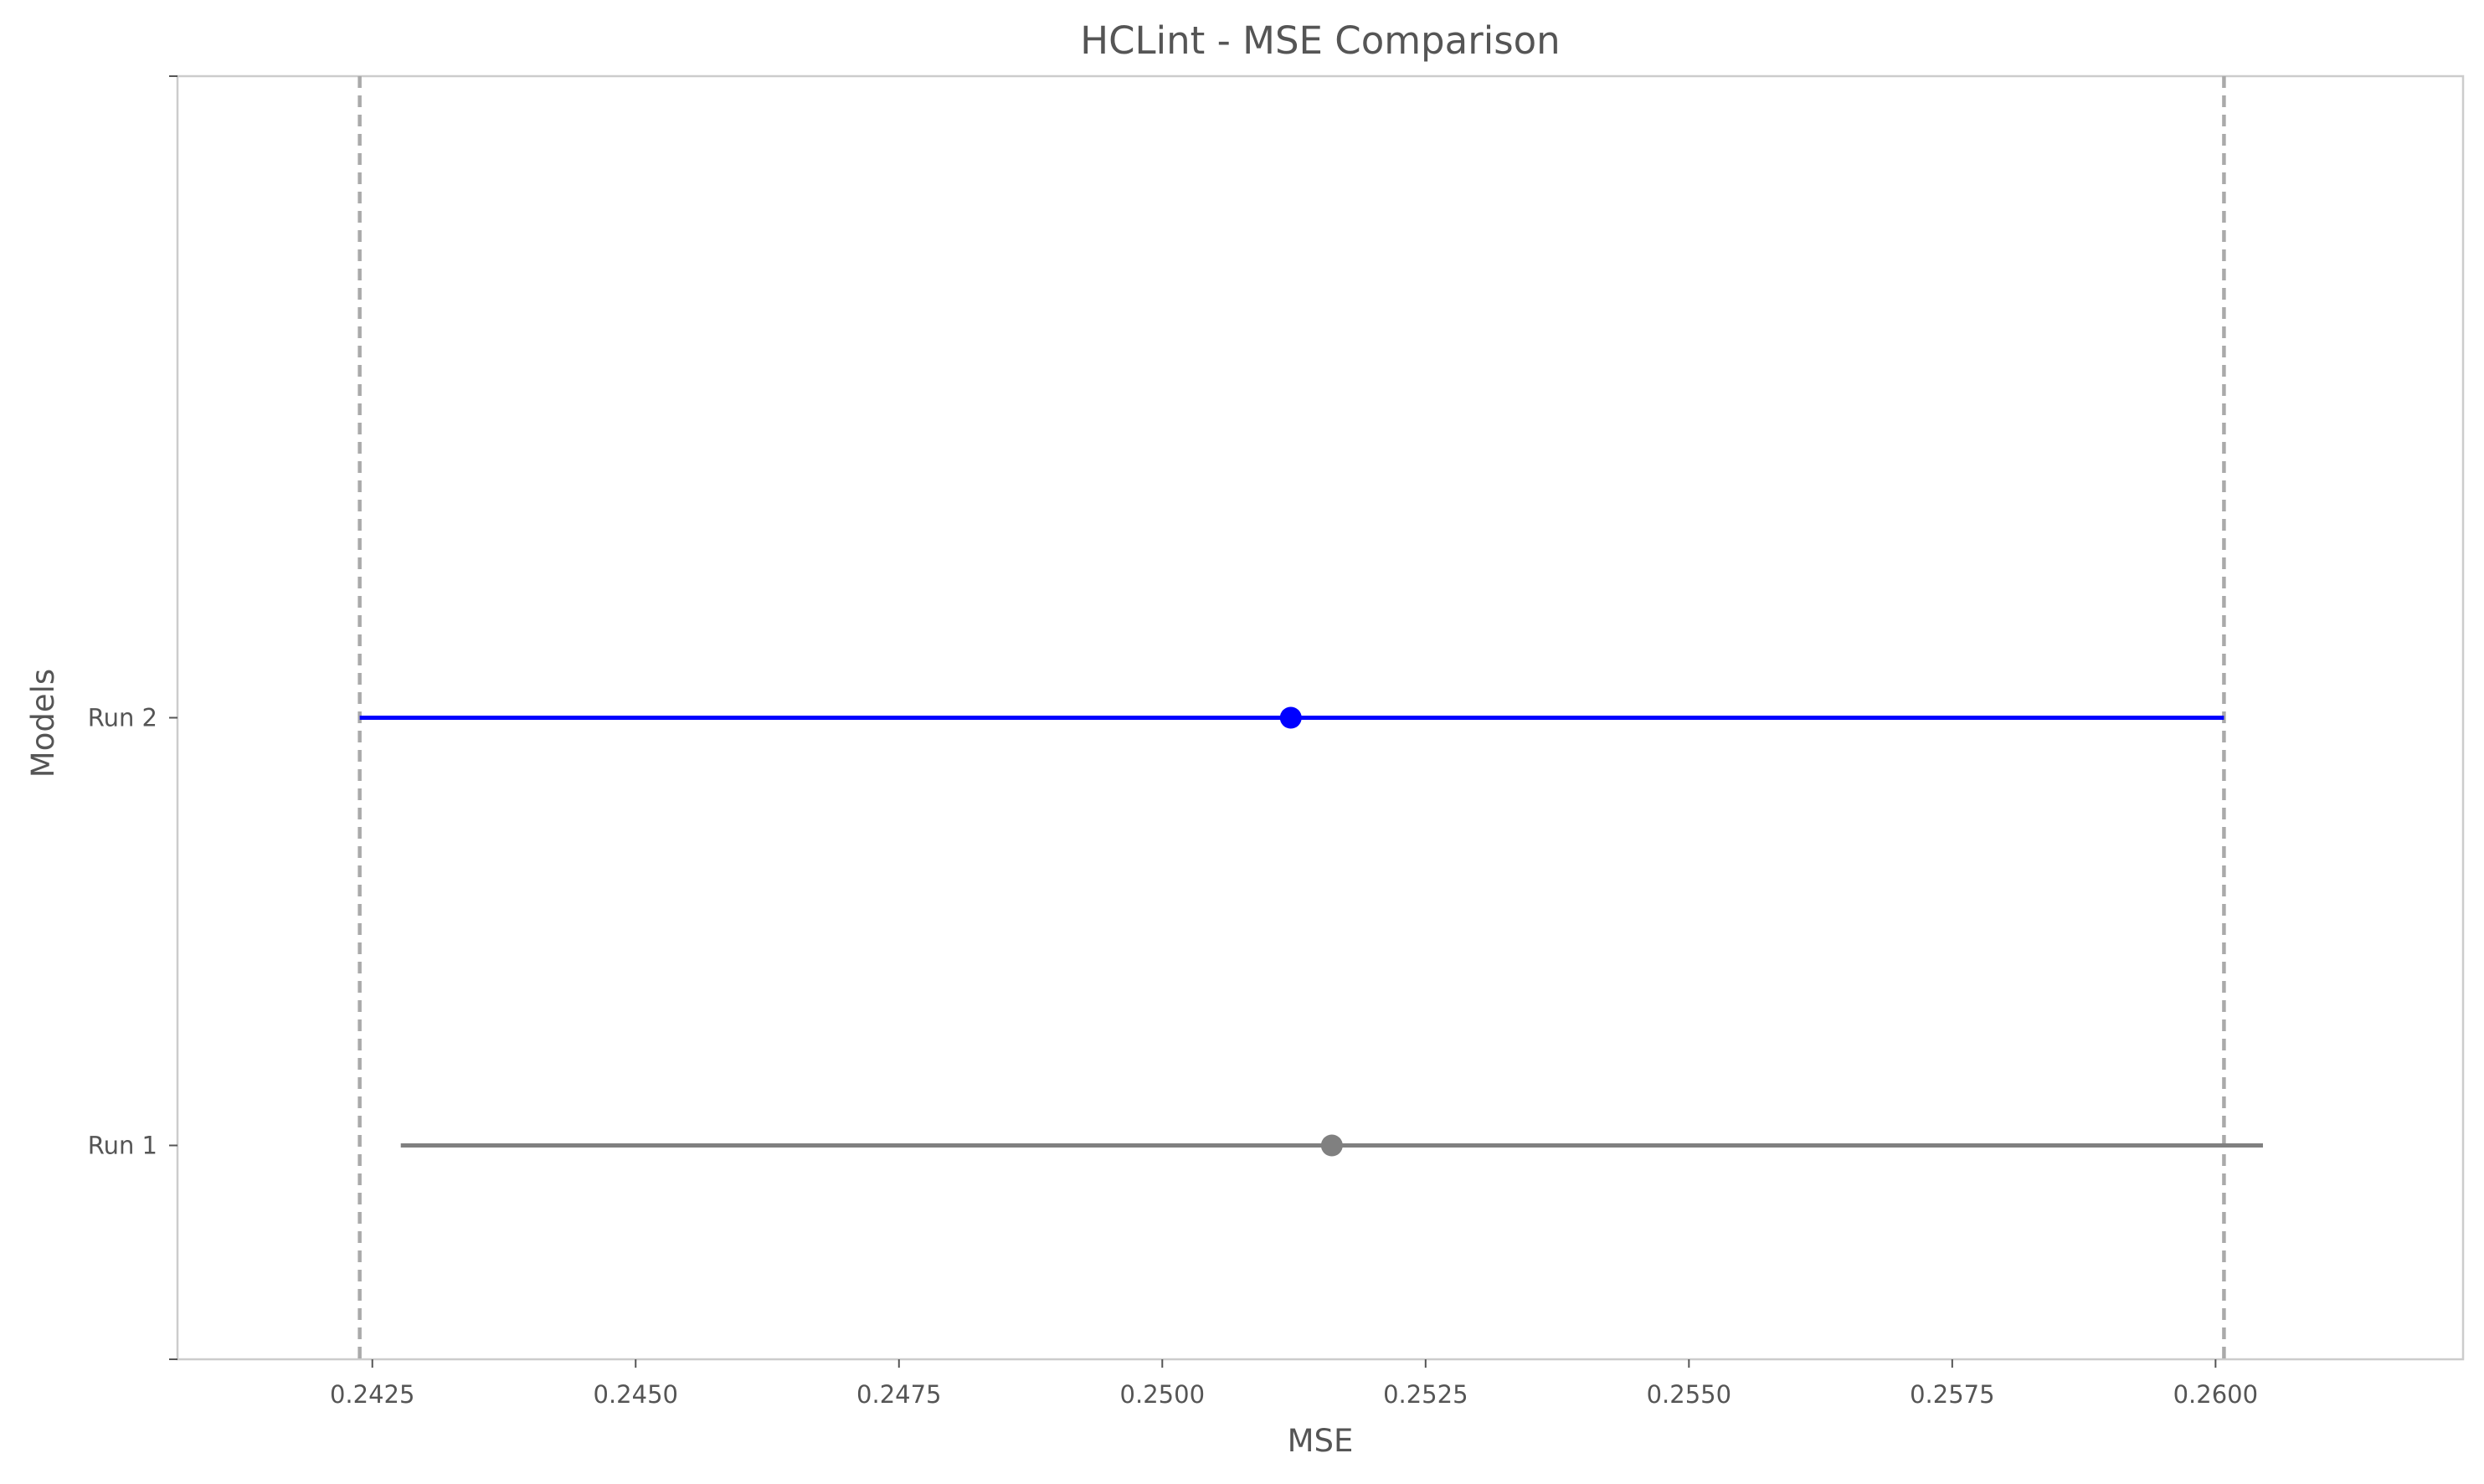  What do you see at coordinates (636, 1395) in the screenshot?
I see `x-tick-label: 0.2450` at bounding box center [636, 1395].